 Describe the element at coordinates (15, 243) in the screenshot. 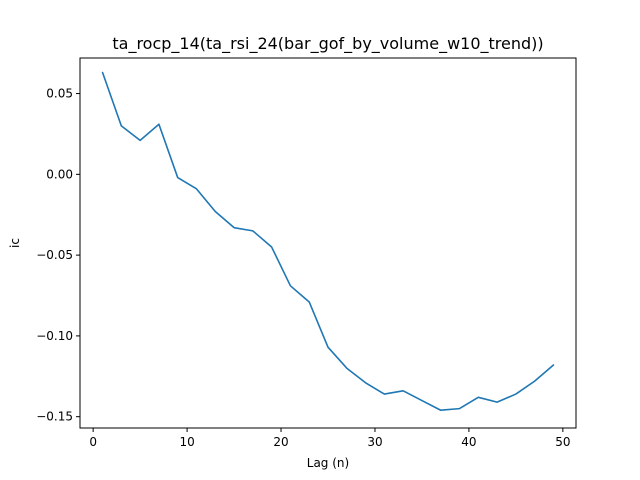

I see `y-axis-label: ic` at that location.